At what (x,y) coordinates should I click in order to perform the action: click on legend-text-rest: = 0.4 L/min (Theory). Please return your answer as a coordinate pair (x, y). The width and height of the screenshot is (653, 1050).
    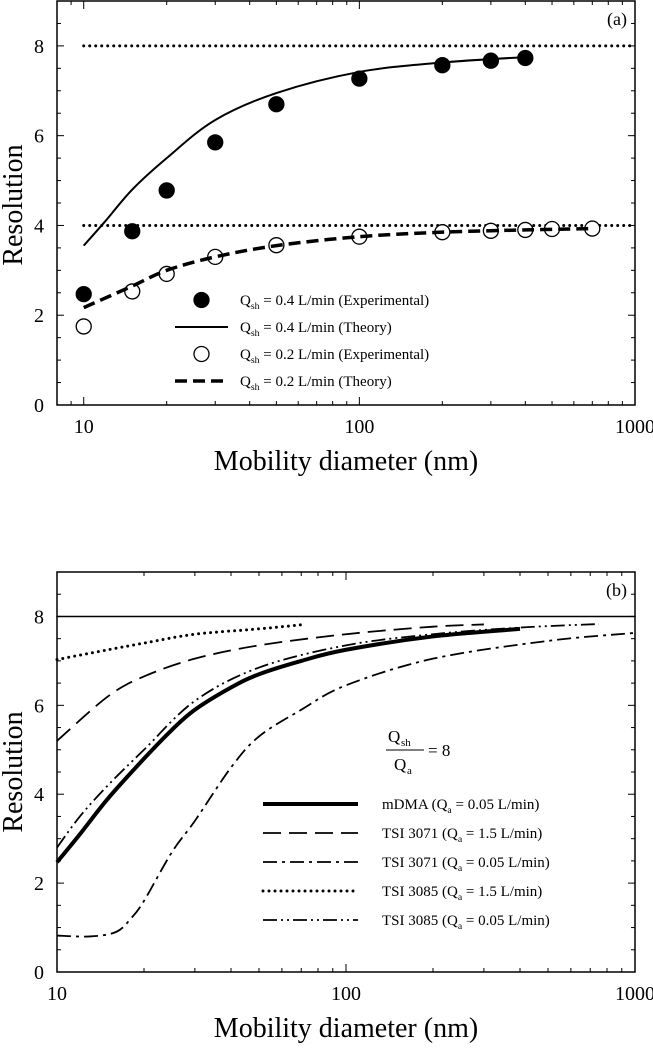
    Looking at the image, I should click on (326, 328).